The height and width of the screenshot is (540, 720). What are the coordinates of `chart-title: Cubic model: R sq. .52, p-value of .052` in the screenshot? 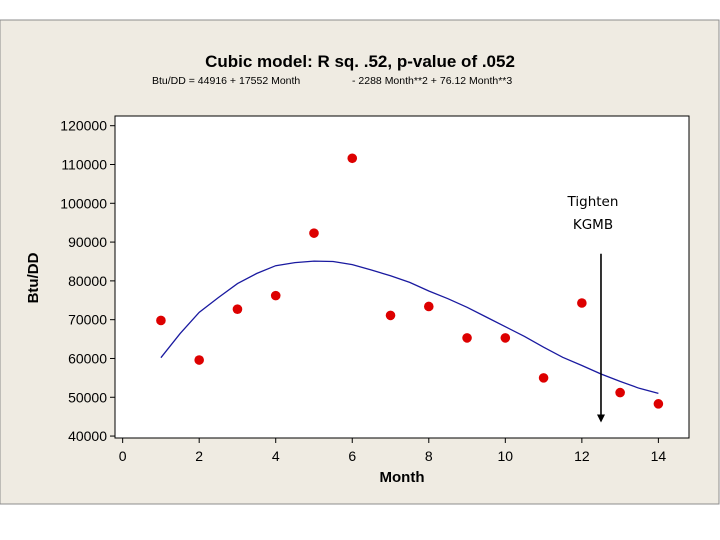 It's located at (360, 61).